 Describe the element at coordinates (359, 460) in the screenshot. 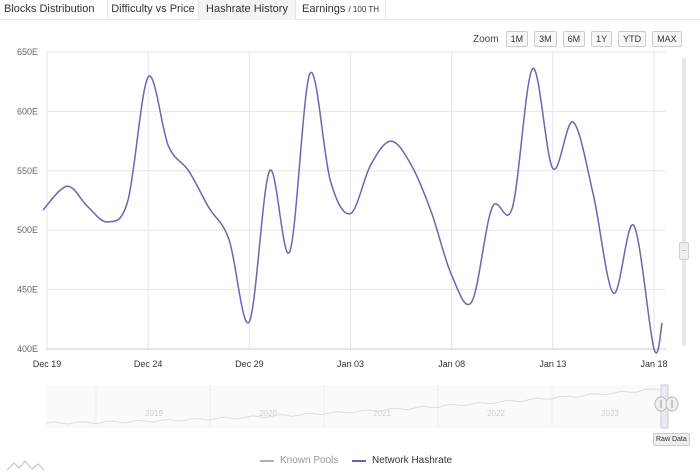

I see `legend-swatch-network-hashrate` at that location.